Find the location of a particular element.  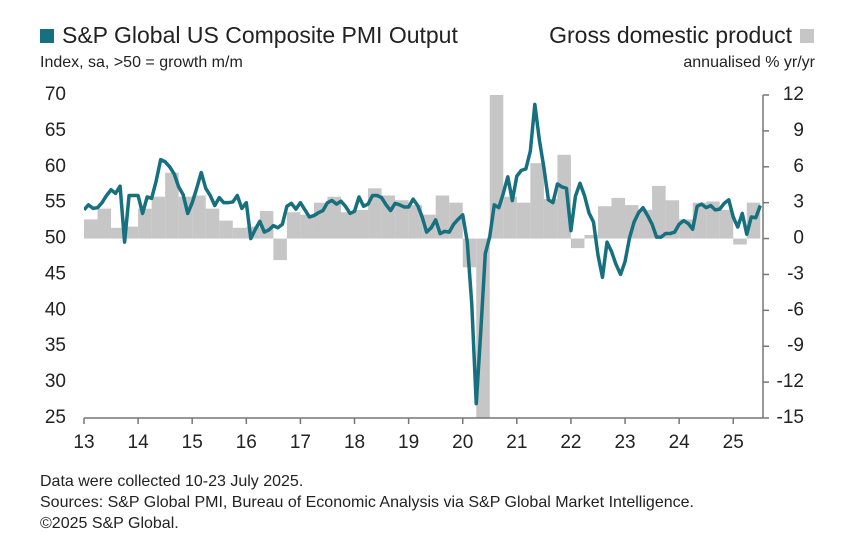

y2-tick-label: -12 is located at coordinates (790, 381).